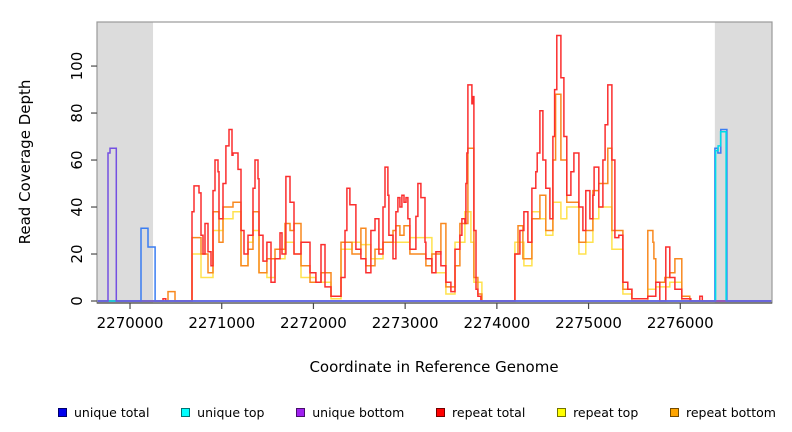 This screenshot has width=792, height=432. What do you see at coordinates (231, 412) in the screenshot?
I see `legend-label: unique top` at bounding box center [231, 412].